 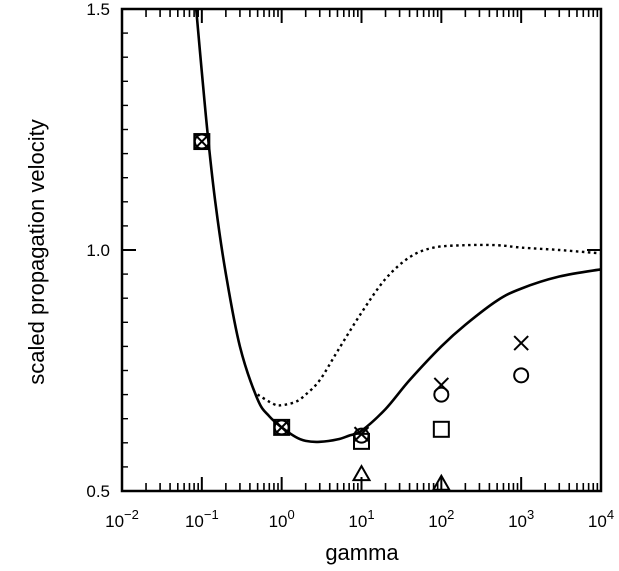 I want to click on x-tick-label: 10³, so click(x=521, y=519).